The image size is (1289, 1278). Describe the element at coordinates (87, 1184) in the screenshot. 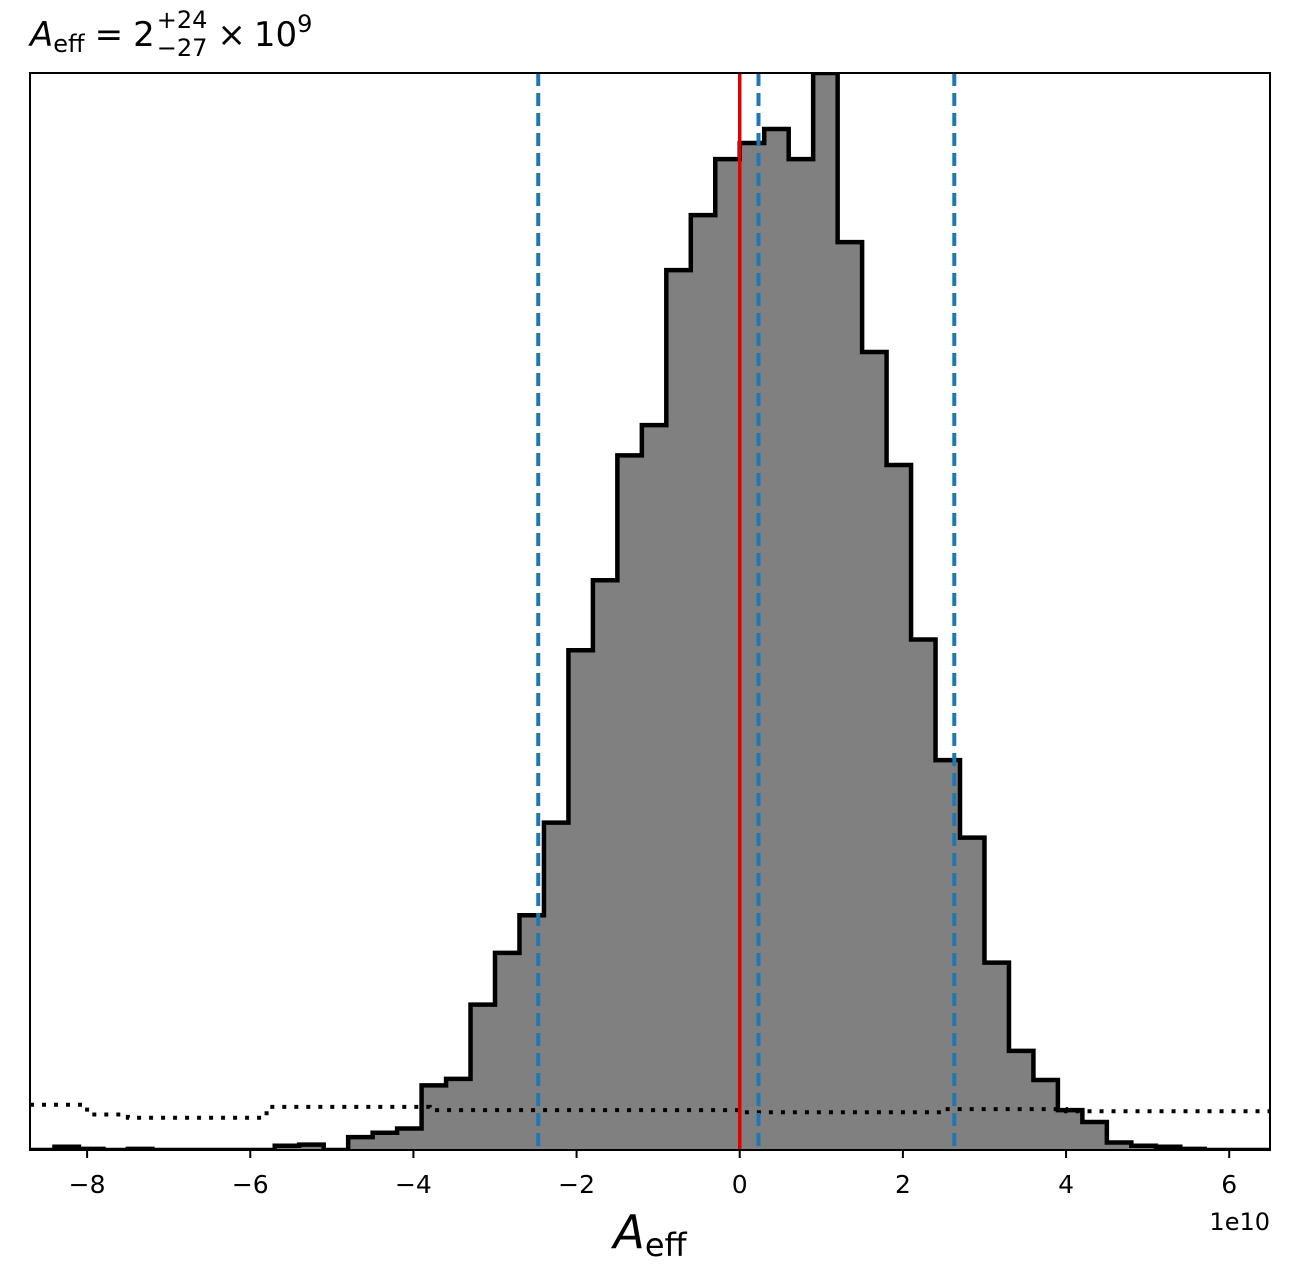

I see `x-tick-label: −8` at that location.